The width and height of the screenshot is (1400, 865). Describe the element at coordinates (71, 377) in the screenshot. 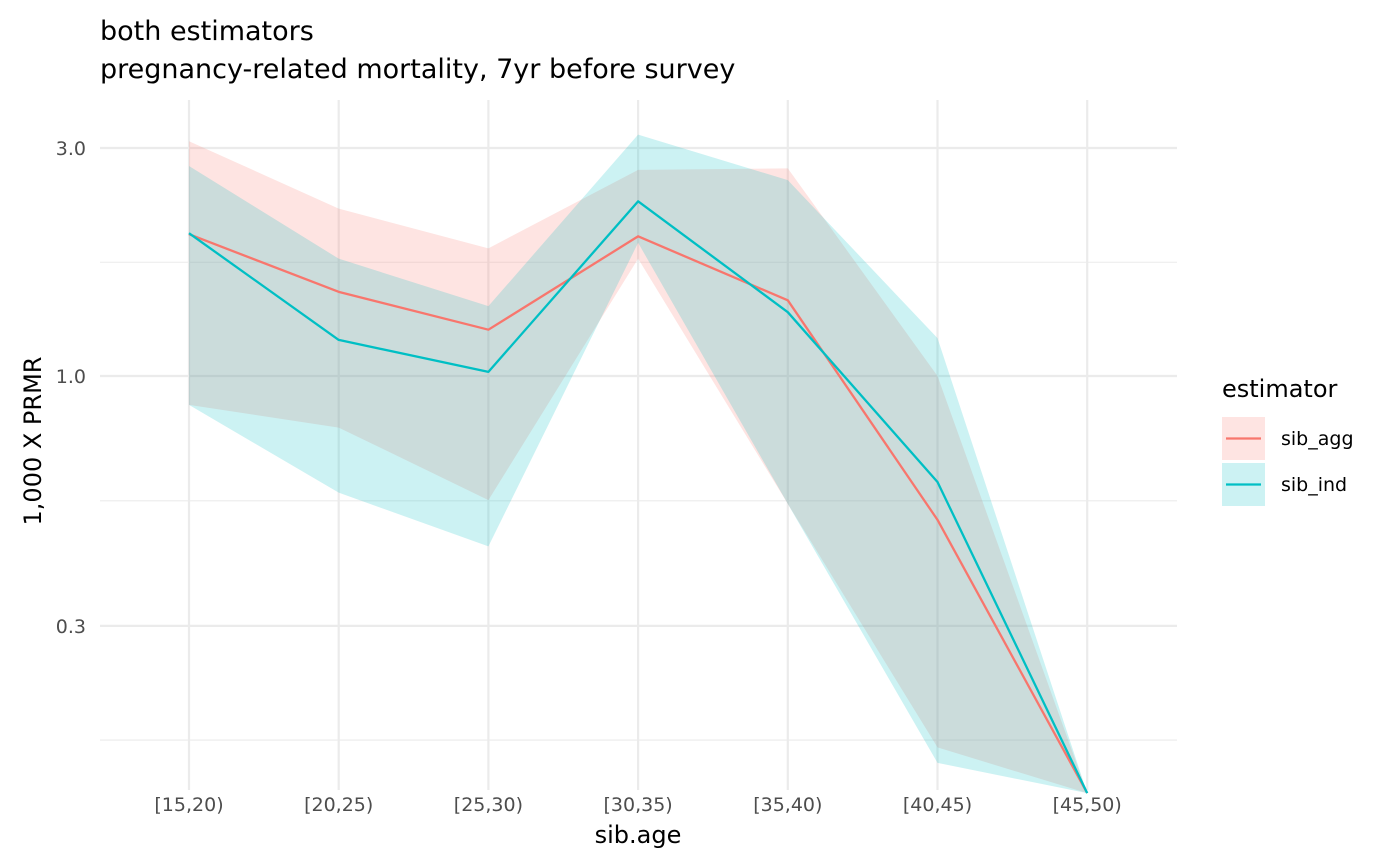

I see `y-tick-label: 1.0` at that location.